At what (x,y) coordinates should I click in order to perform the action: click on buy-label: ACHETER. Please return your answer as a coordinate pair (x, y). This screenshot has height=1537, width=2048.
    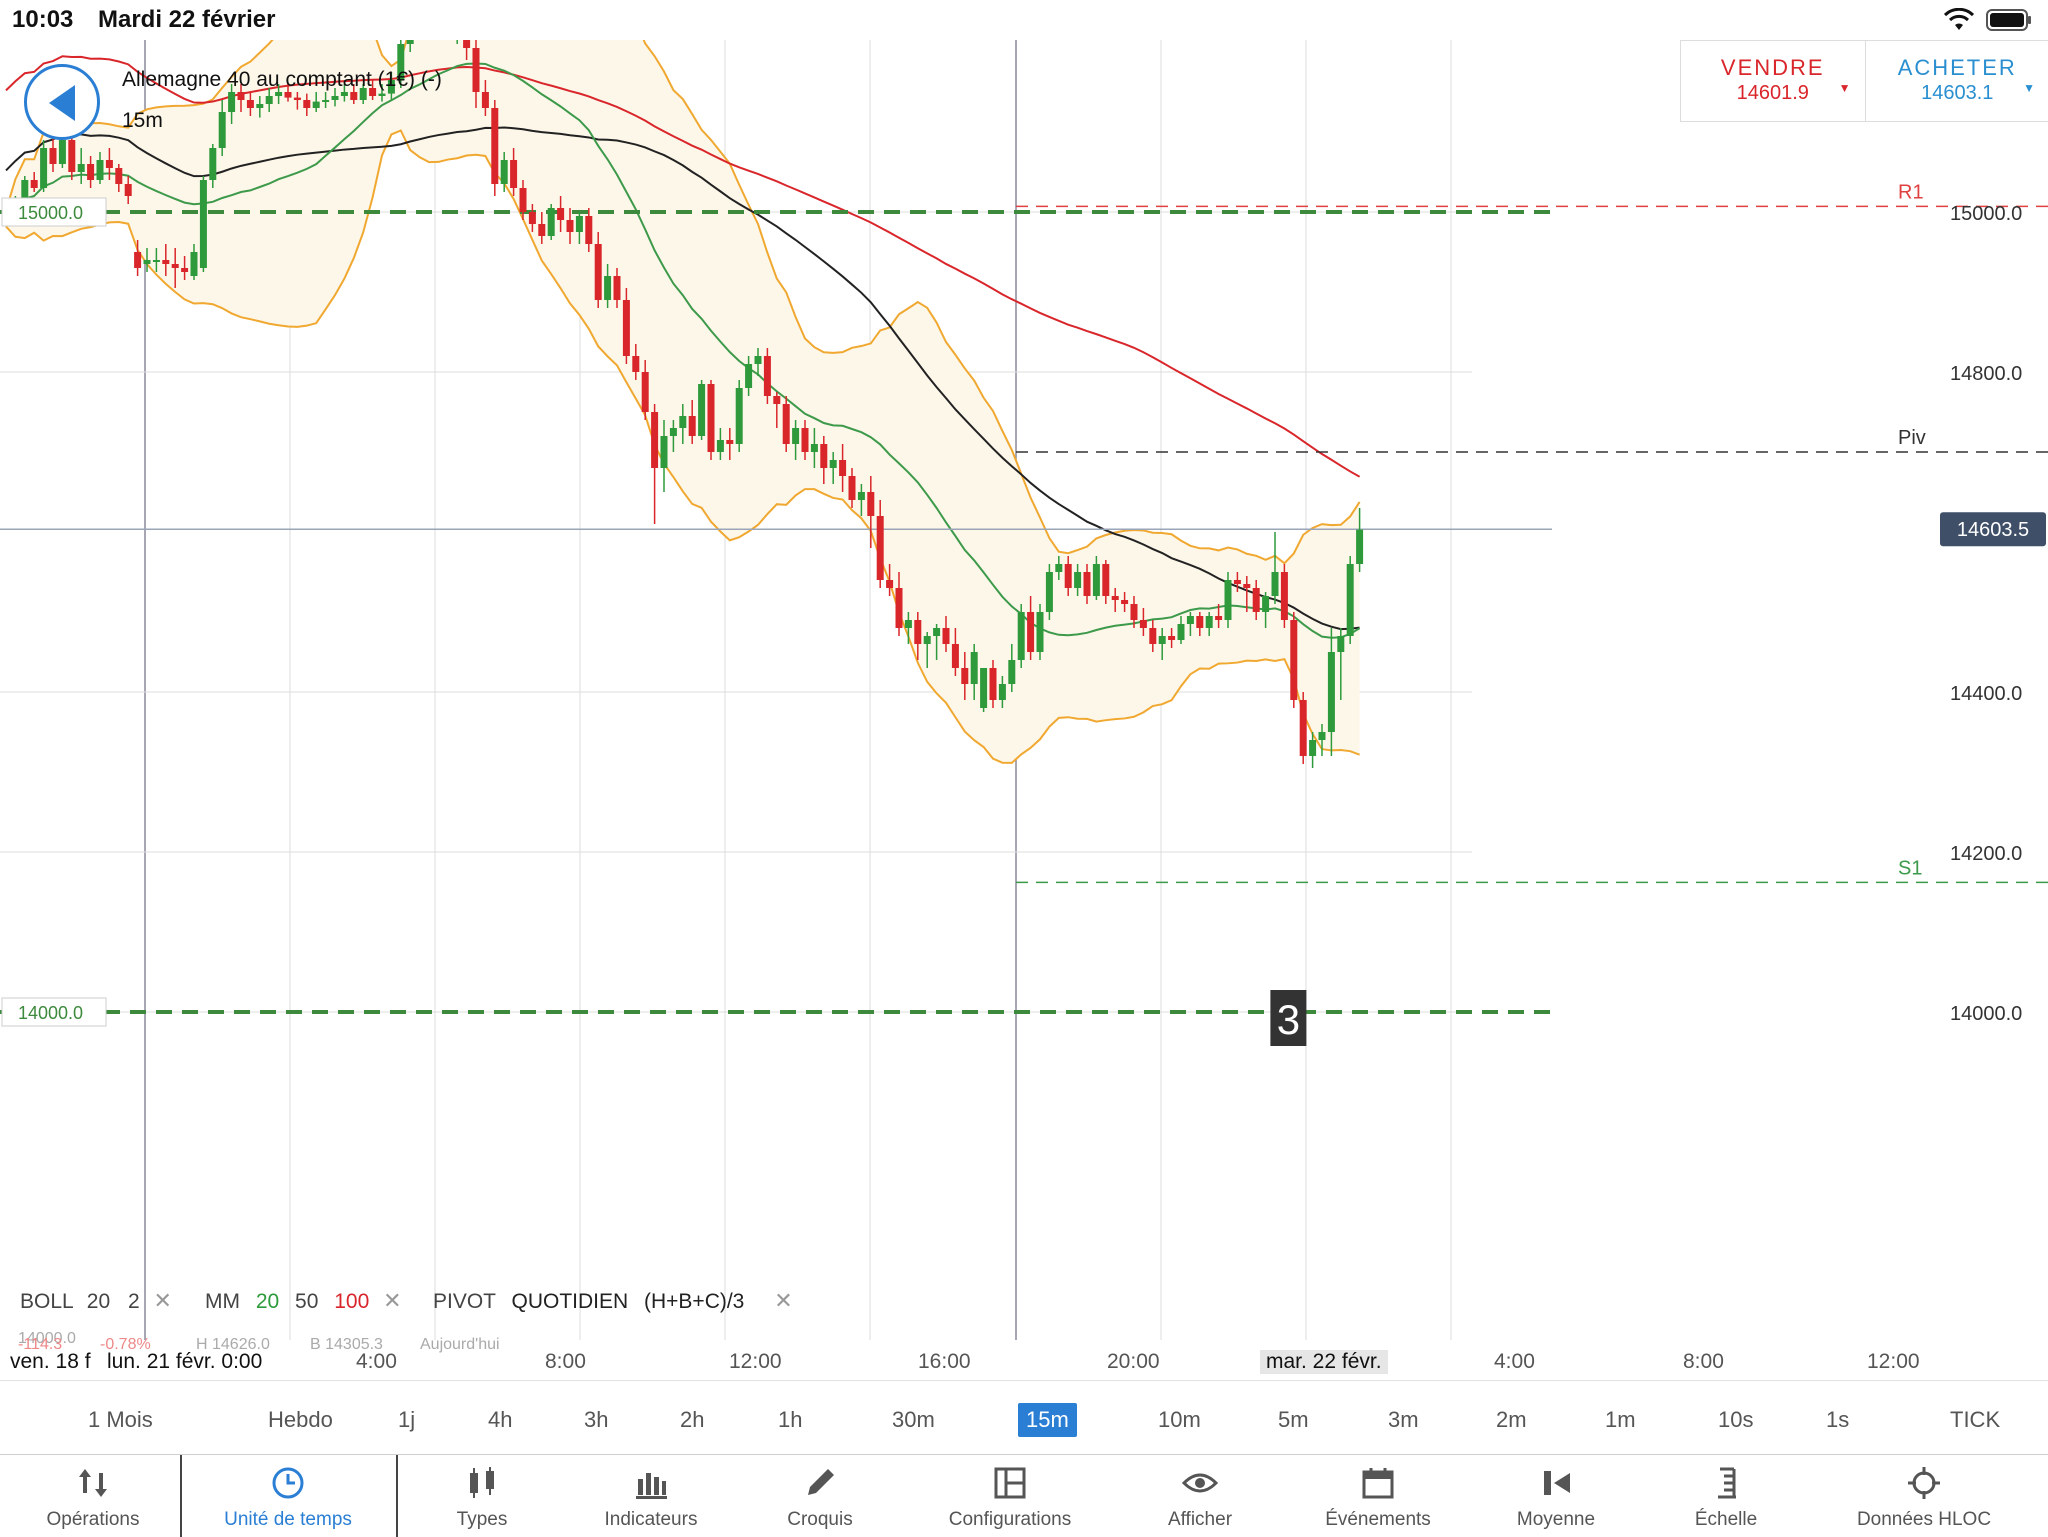
    Looking at the image, I should click on (1957, 68).